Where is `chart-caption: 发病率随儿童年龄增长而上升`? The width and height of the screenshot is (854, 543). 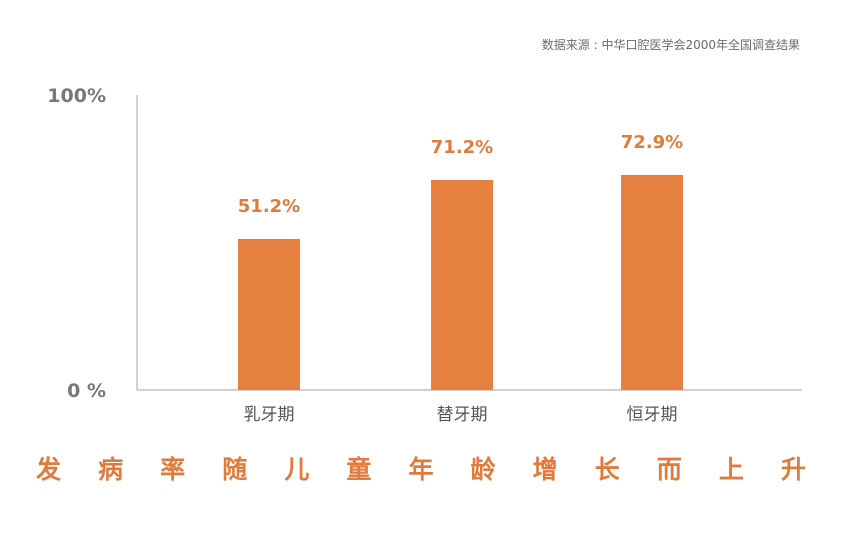
chart-caption: 发病率随儿童年龄增长而上升 is located at coordinates (421, 468).